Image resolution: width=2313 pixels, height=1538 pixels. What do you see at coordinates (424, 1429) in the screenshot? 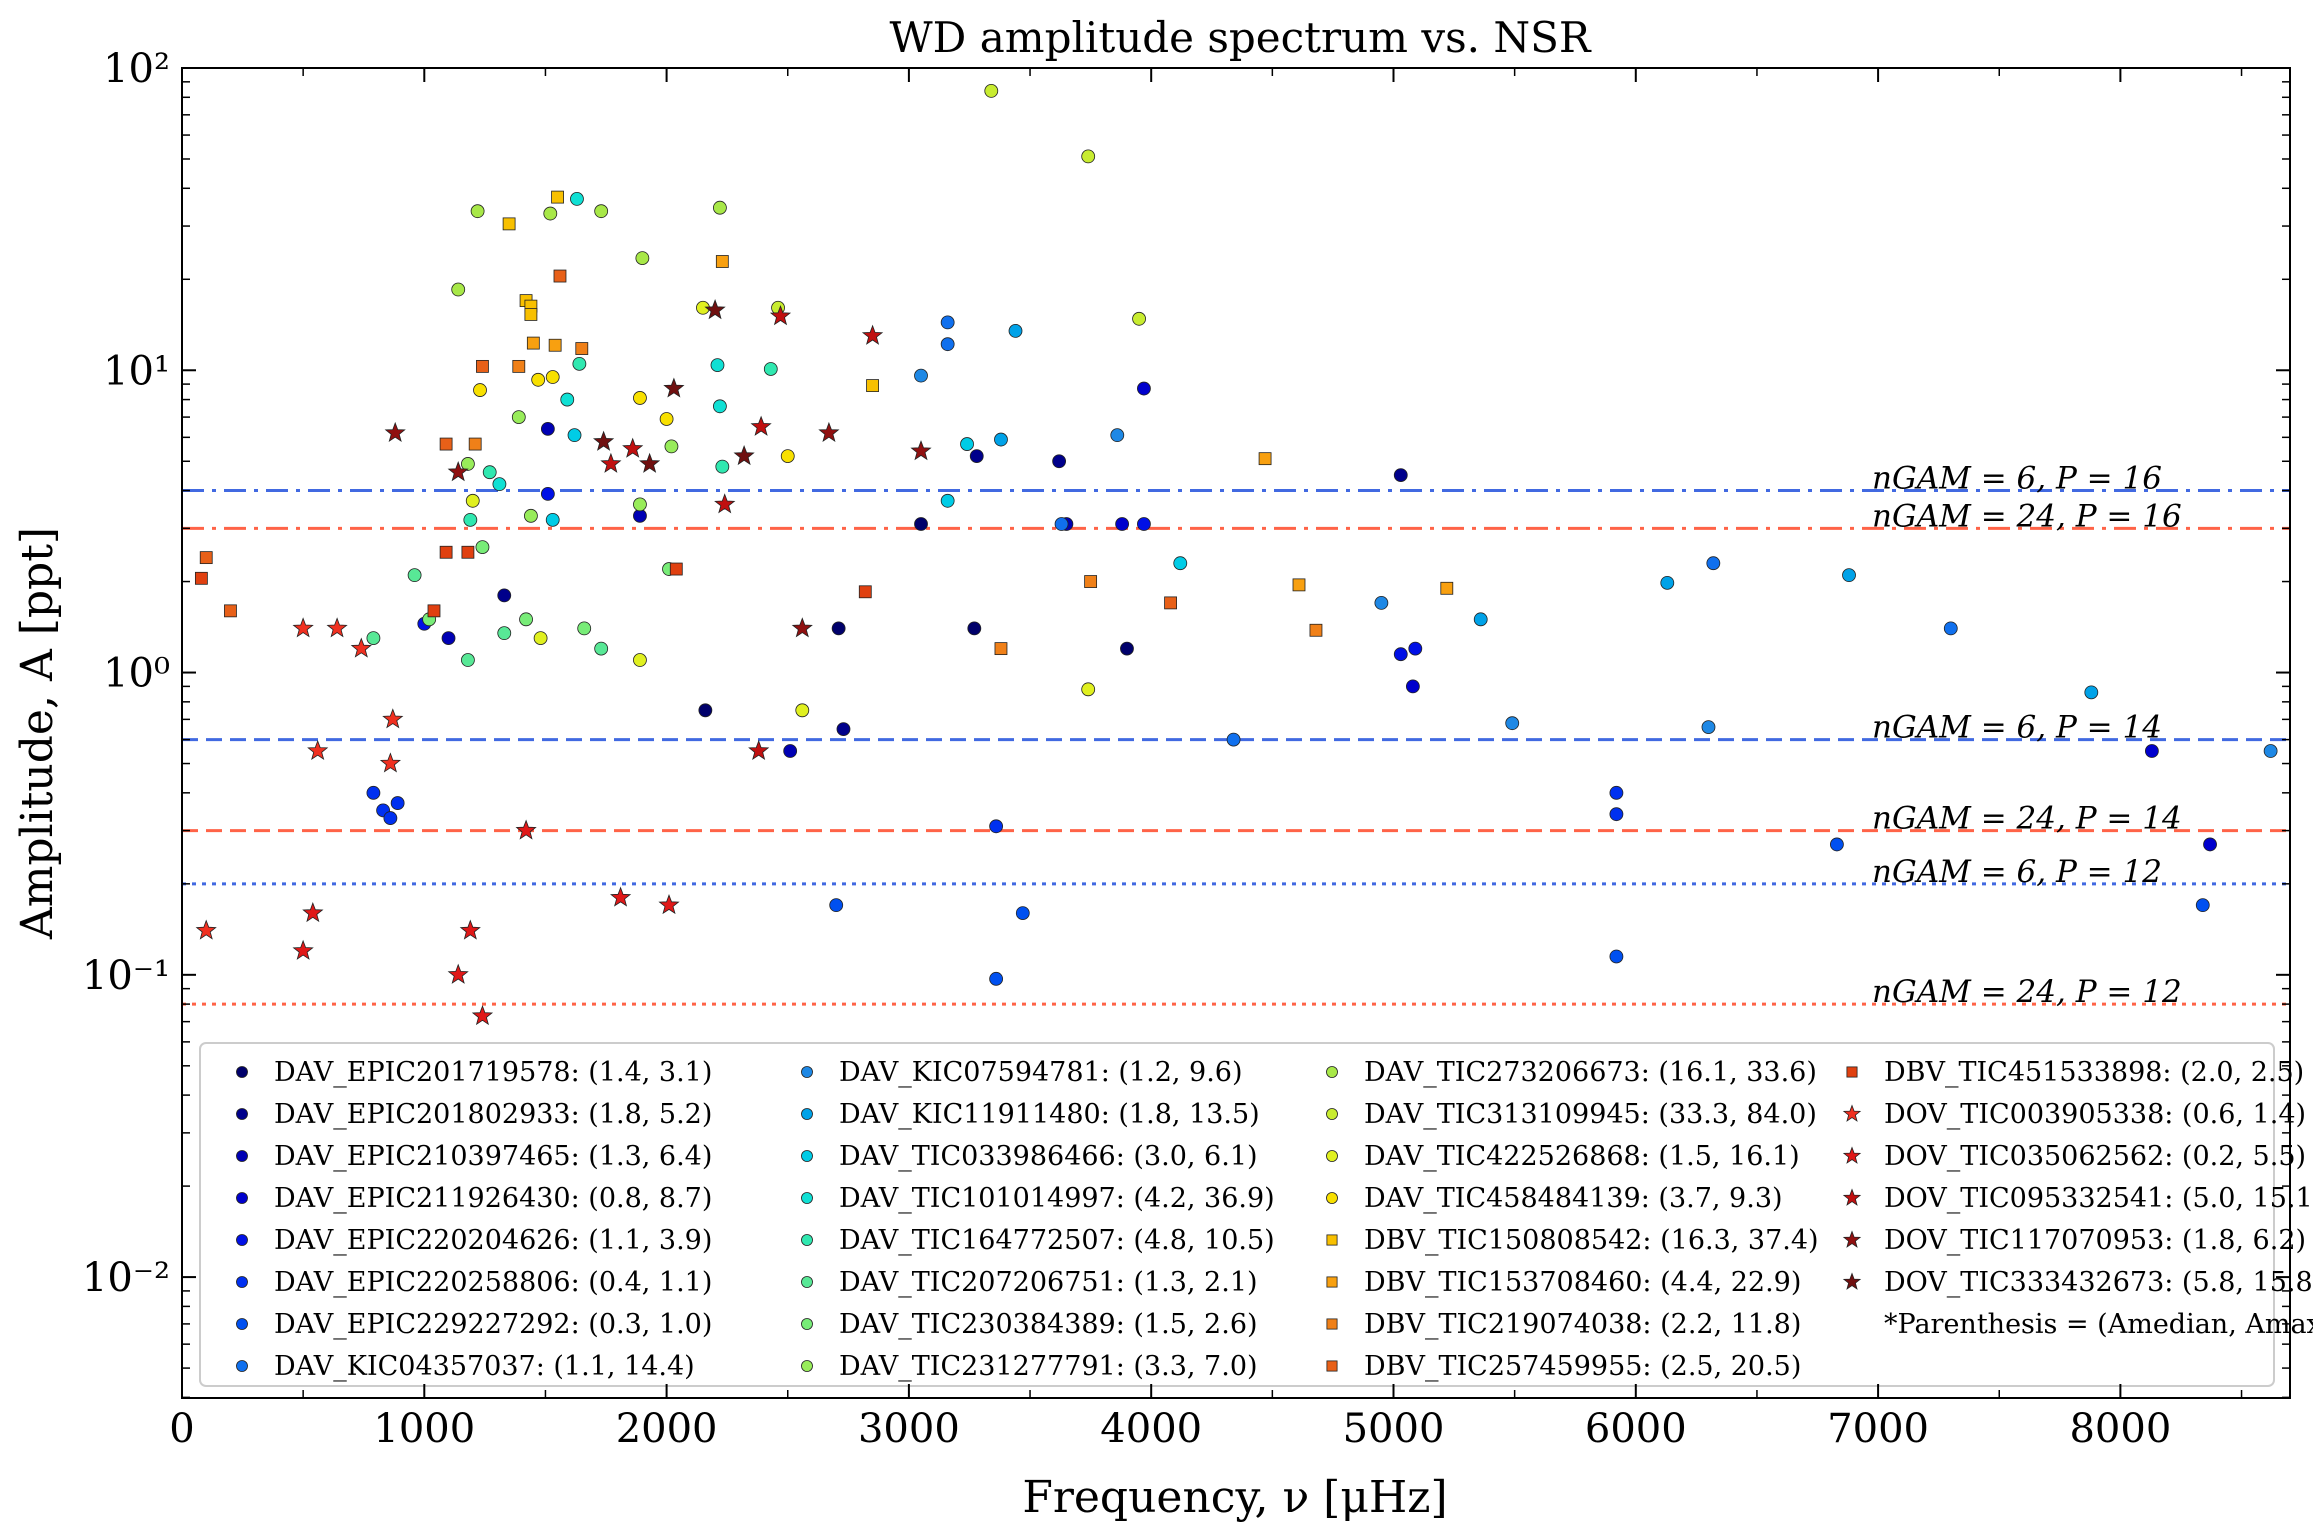
I see `x-tick-label: 1000` at bounding box center [424, 1429].